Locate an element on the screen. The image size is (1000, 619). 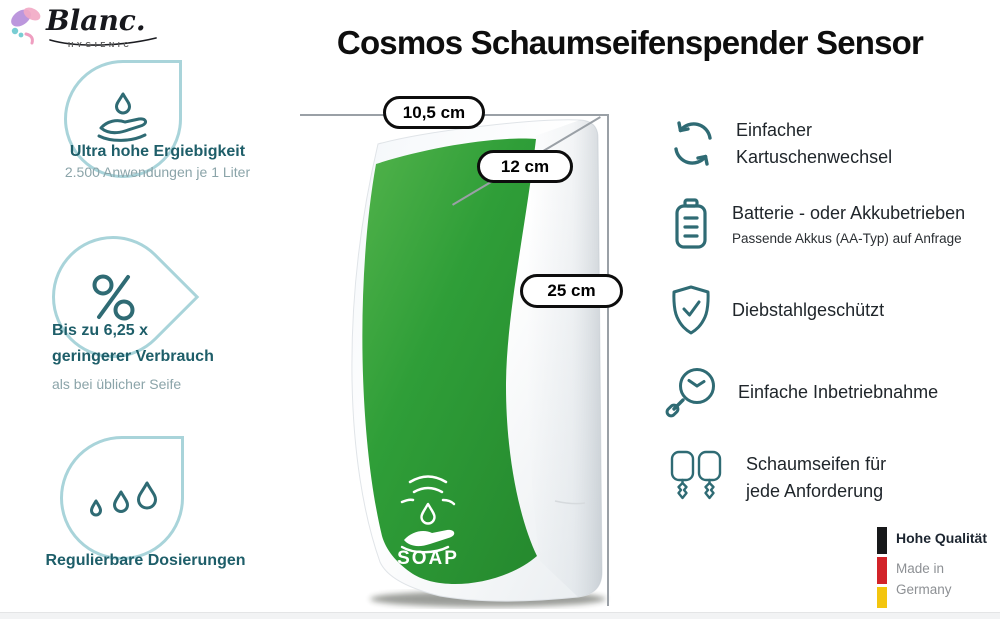
soap-logo: SOAP is located at coordinates (428, 522).